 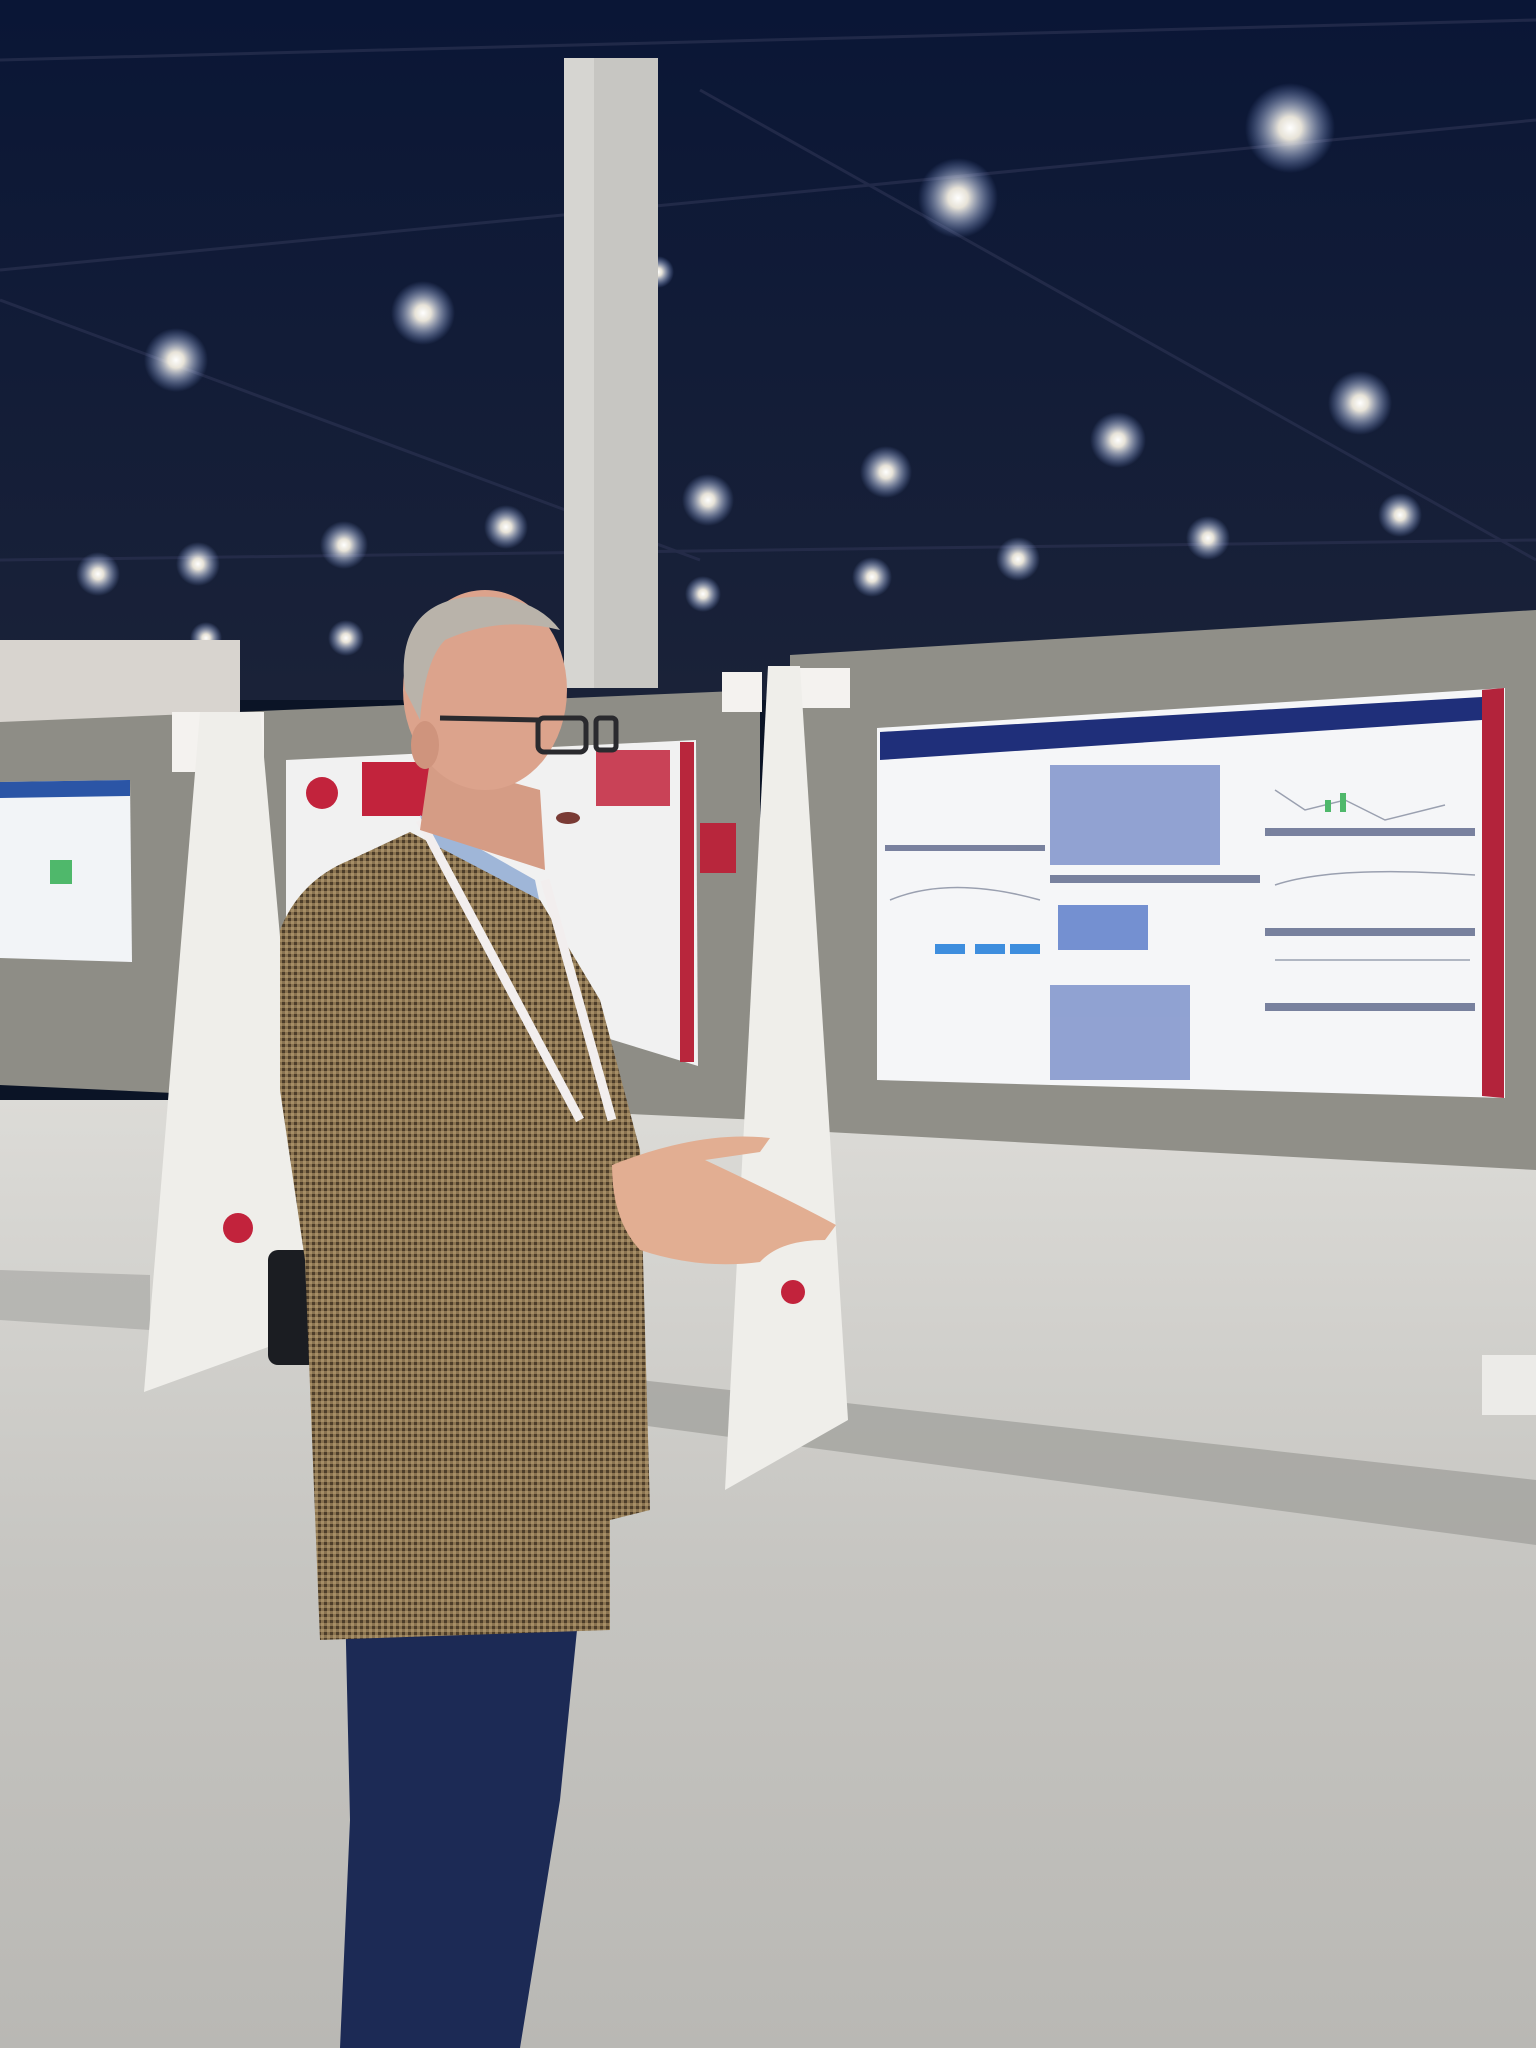 What do you see at coordinates (1509, 1385) in the screenshot?
I see `floor-sign` at bounding box center [1509, 1385].